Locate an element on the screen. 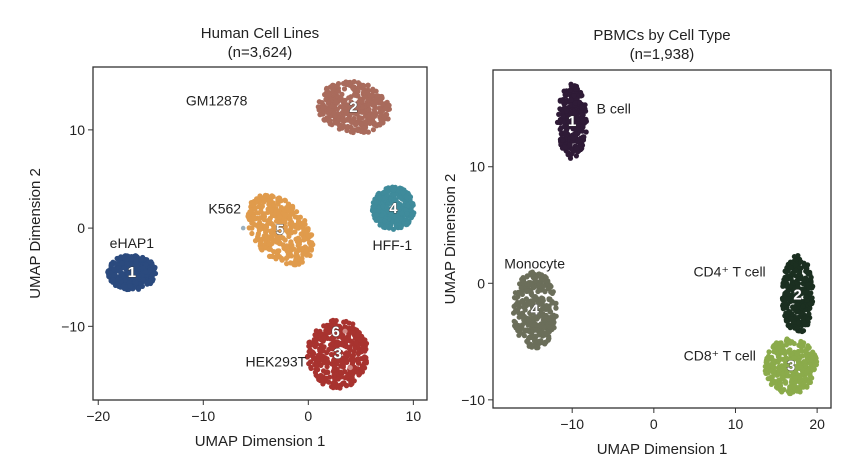 This screenshot has height=472, width=862. cluster-label: eHAP1 is located at coordinates (132, 243).